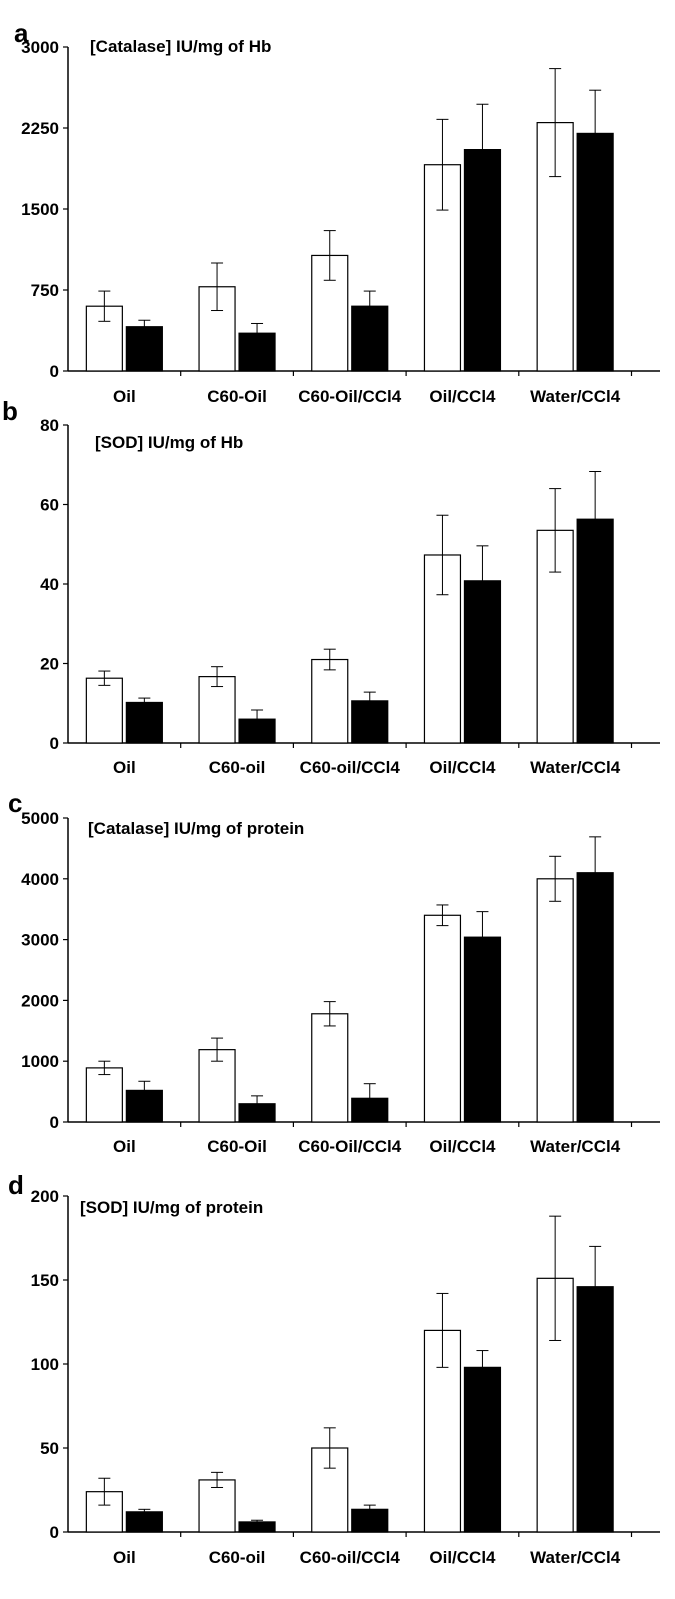 The width and height of the screenshot is (675, 1599). What do you see at coordinates (49, 1448) in the screenshot?
I see `y-tick-label: 50` at bounding box center [49, 1448].